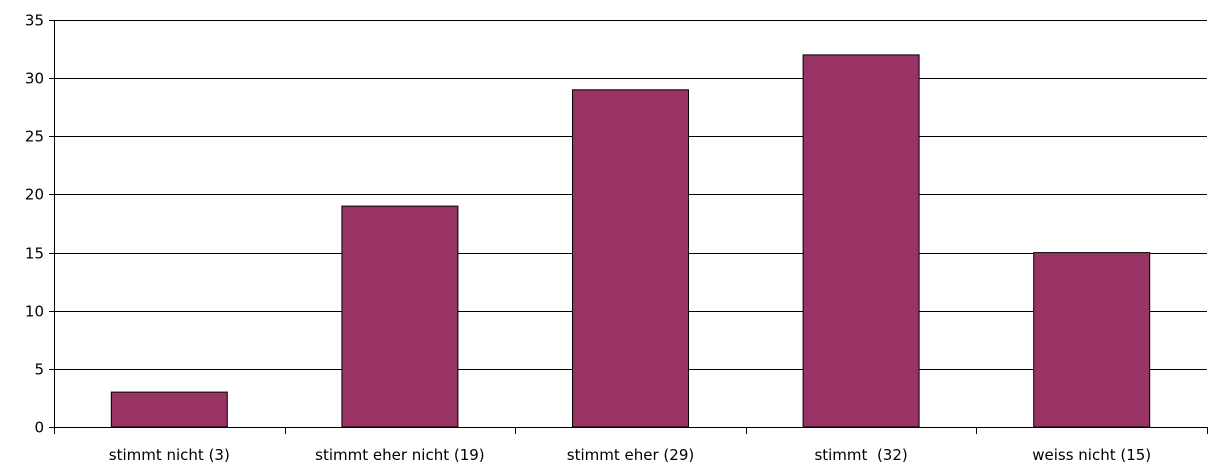 The width and height of the screenshot is (1209, 466). Describe the element at coordinates (169, 455) in the screenshot. I see `x-category-label: stimmt nicht (3)` at that location.